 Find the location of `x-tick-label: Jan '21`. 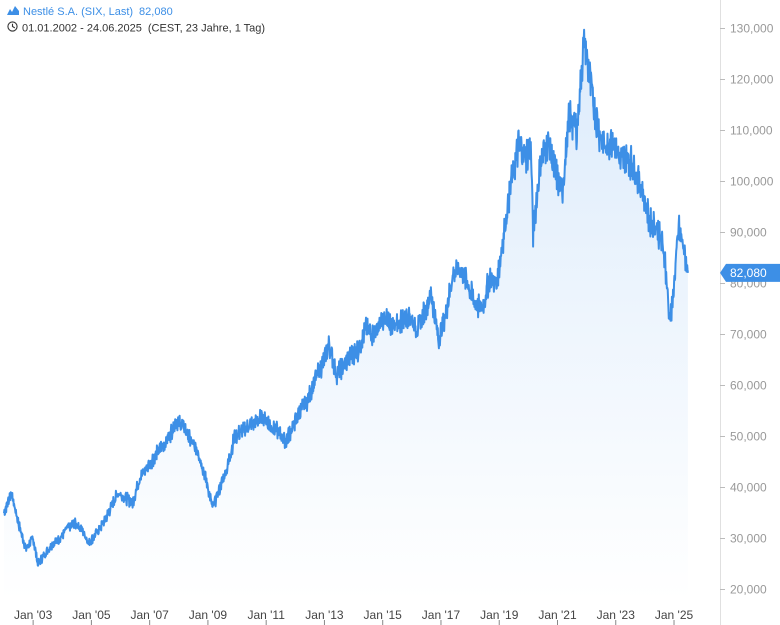

x-tick-label: Jan '21 is located at coordinates (557, 615).